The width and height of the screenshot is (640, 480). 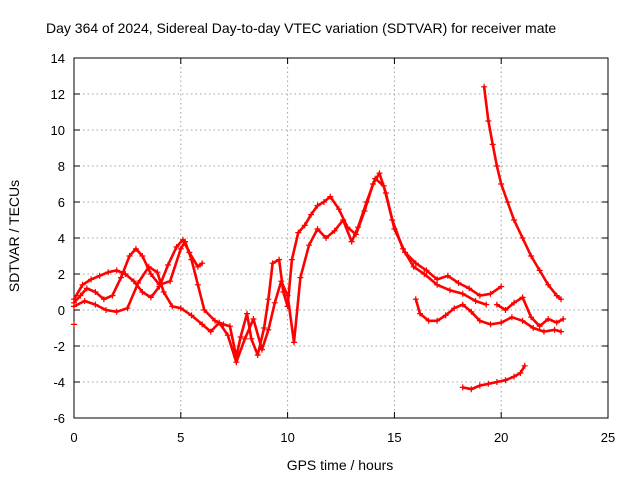 What do you see at coordinates (58, 130) in the screenshot?
I see `y-tick-label: 10` at bounding box center [58, 130].